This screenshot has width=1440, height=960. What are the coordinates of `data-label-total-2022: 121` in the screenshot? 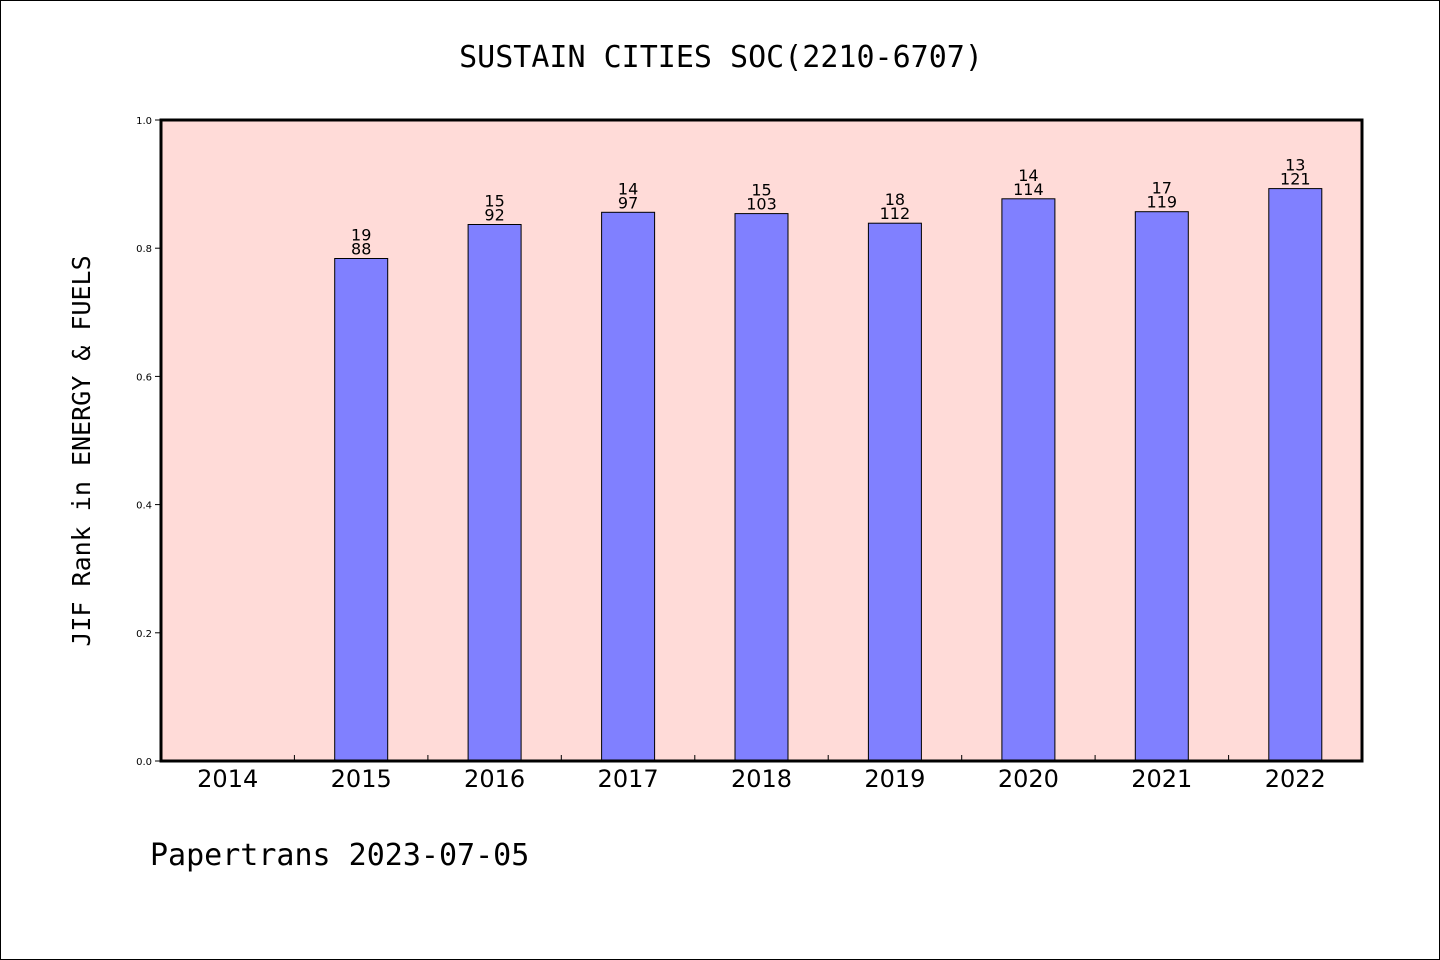 It's located at (1295, 179).